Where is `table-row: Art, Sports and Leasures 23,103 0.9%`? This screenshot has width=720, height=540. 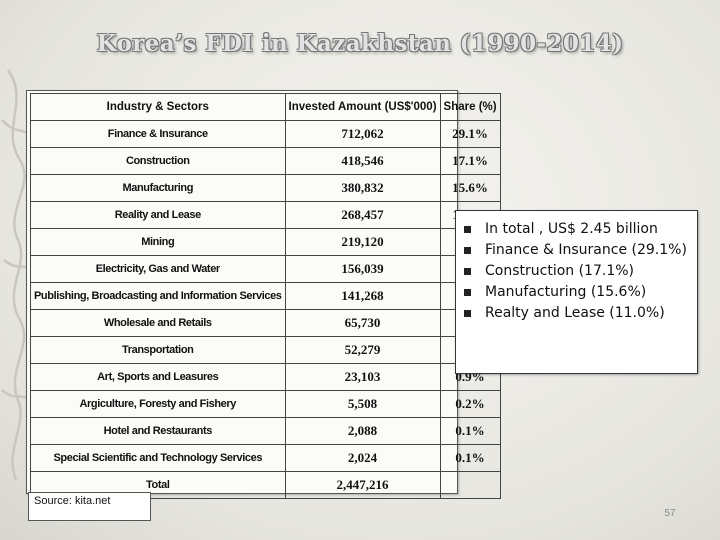 table-row: Art, Sports and Leasures 23,103 0.9% is located at coordinates (265, 377).